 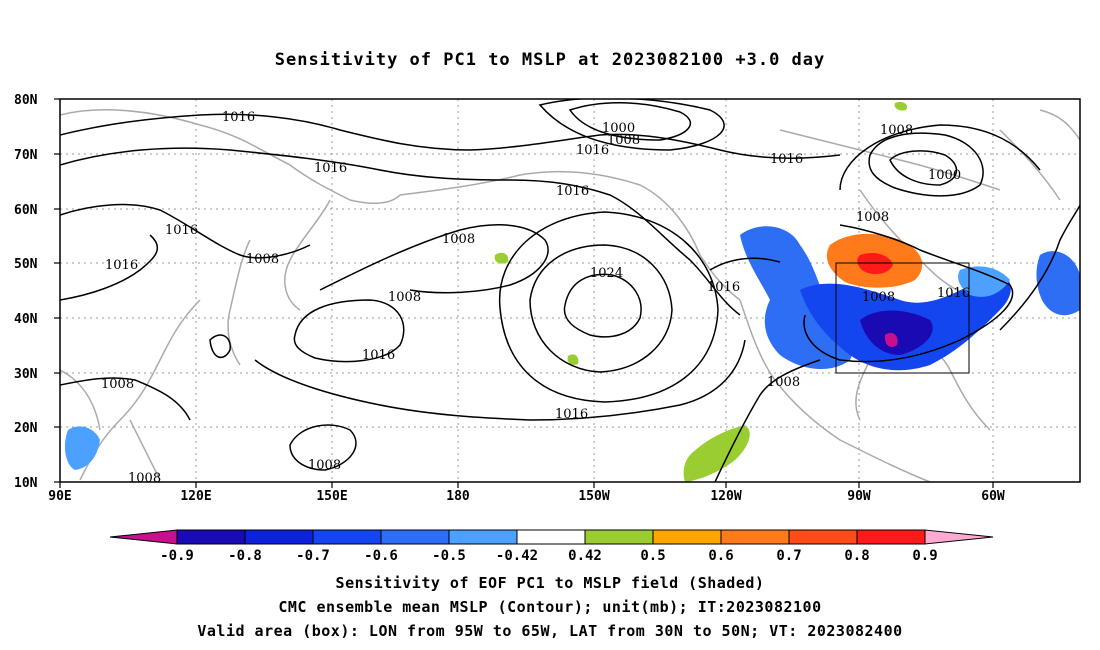 What do you see at coordinates (449, 556) in the screenshot?
I see `colorbar-tick-label: -0.5` at bounding box center [449, 556].